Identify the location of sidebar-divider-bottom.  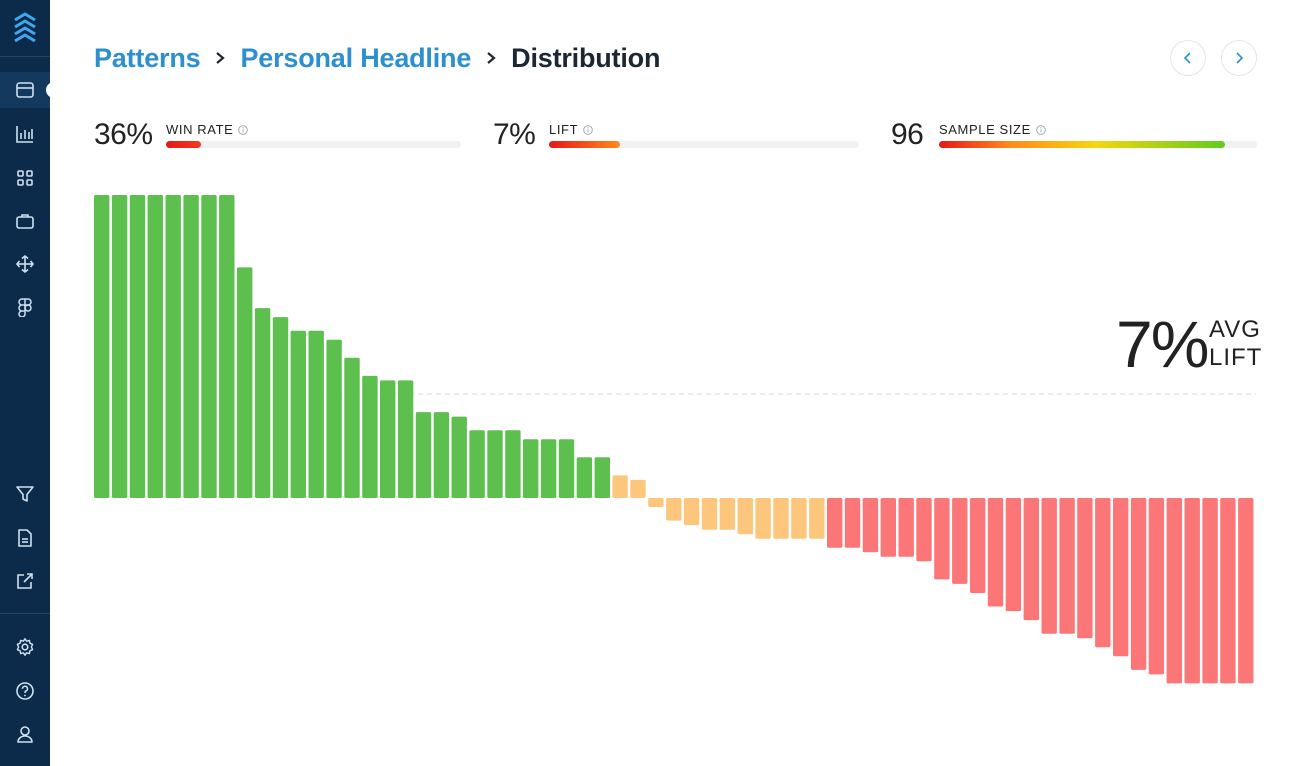
(25, 613).